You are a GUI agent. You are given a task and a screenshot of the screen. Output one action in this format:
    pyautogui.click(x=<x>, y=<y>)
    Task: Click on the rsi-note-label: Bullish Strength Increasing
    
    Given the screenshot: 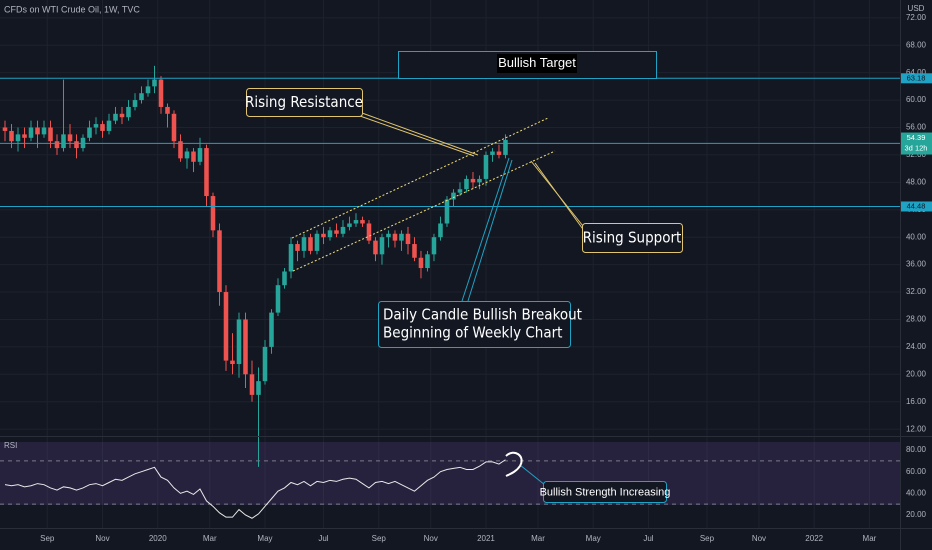 What is the action you would take?
    pyautogui.click(x=605, y=492)
    